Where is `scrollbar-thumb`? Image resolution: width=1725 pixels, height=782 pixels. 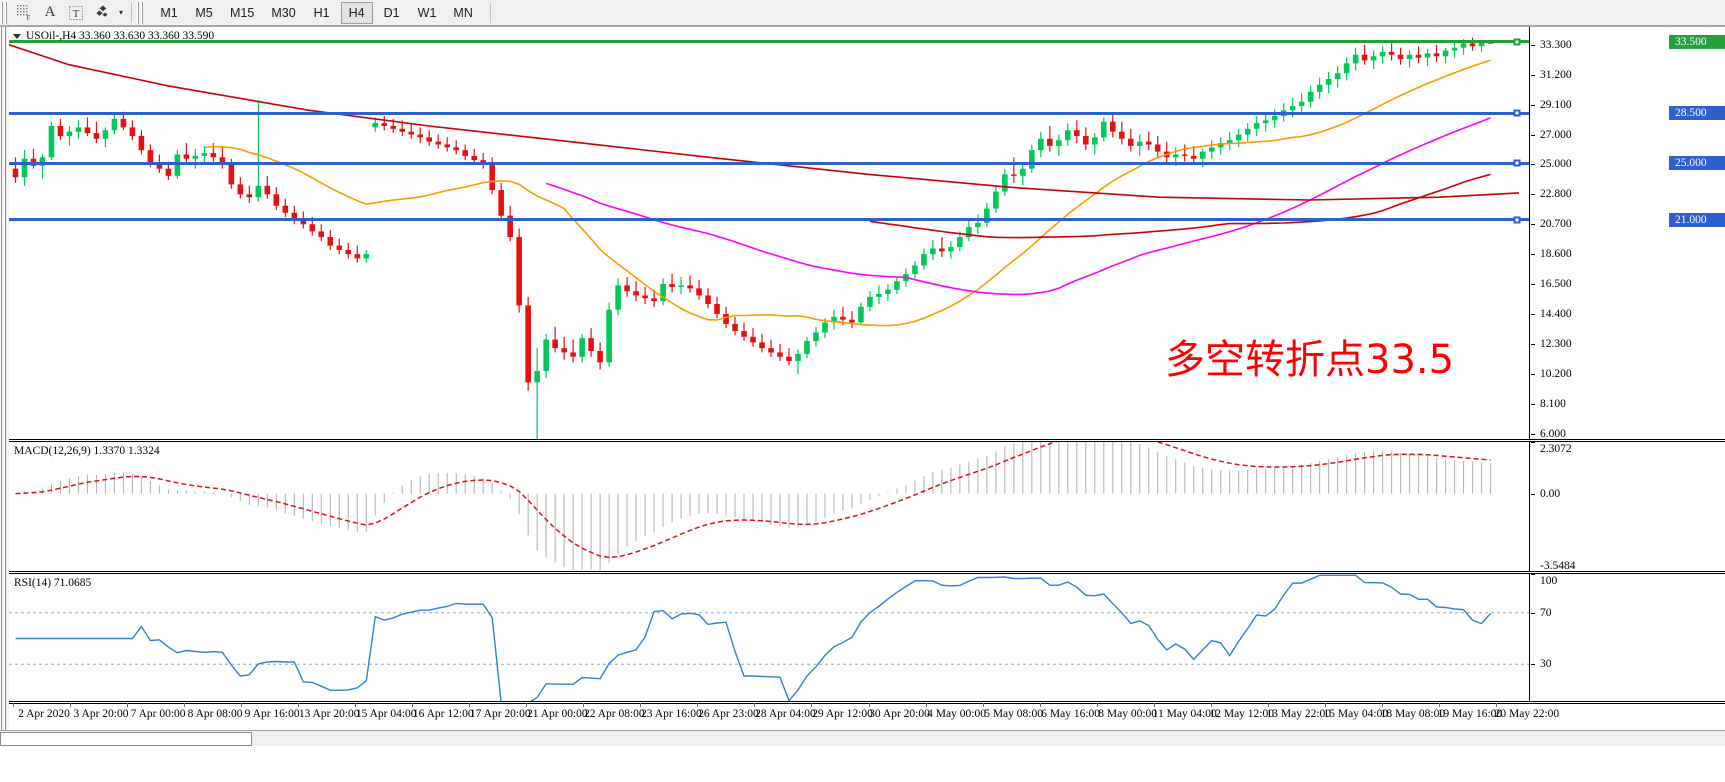
scrollbar-thumb is located at coordinates (126, 739).